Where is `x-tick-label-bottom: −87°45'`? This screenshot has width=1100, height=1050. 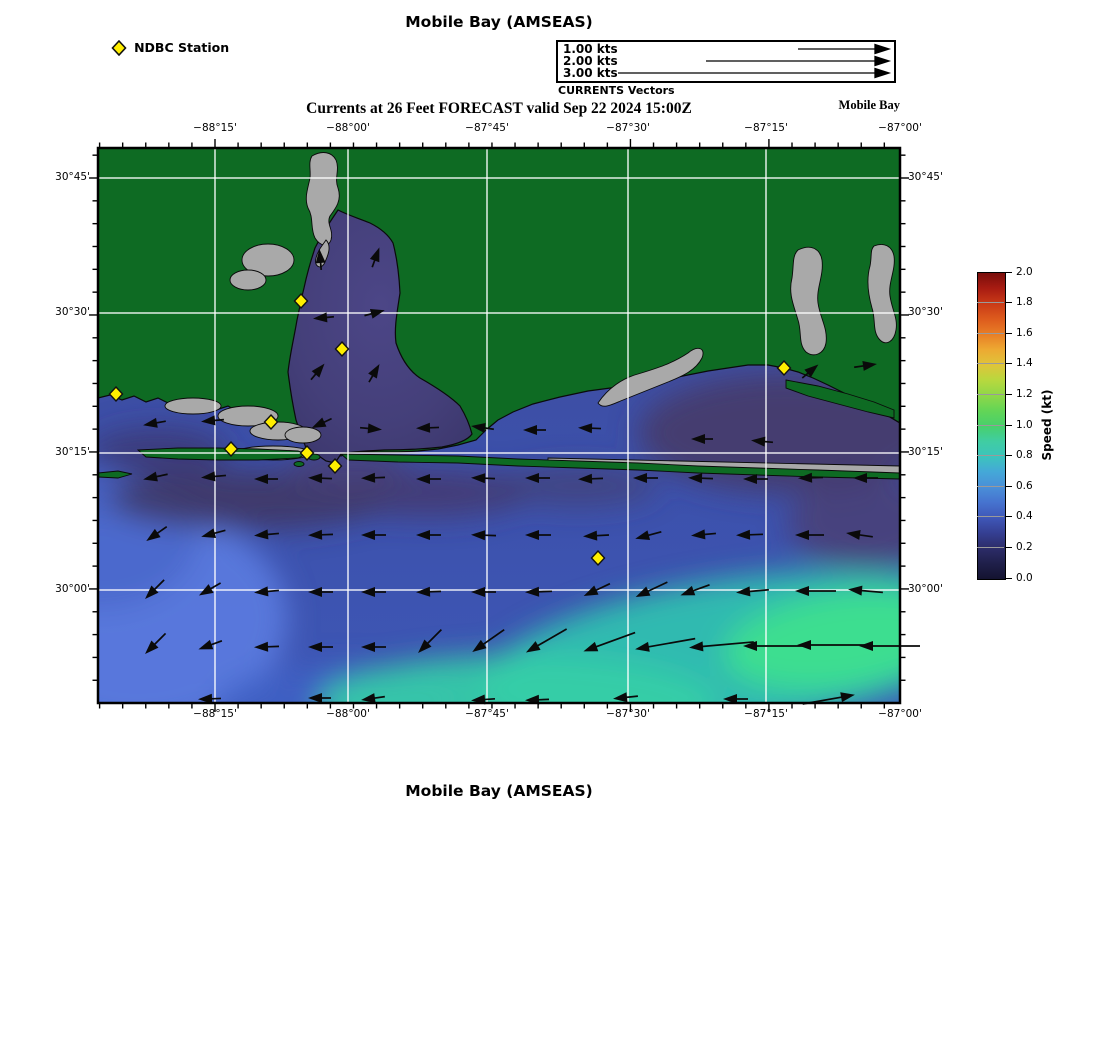 x-tick-label-bottom: −87°45' is located at coordinates (487, 714).